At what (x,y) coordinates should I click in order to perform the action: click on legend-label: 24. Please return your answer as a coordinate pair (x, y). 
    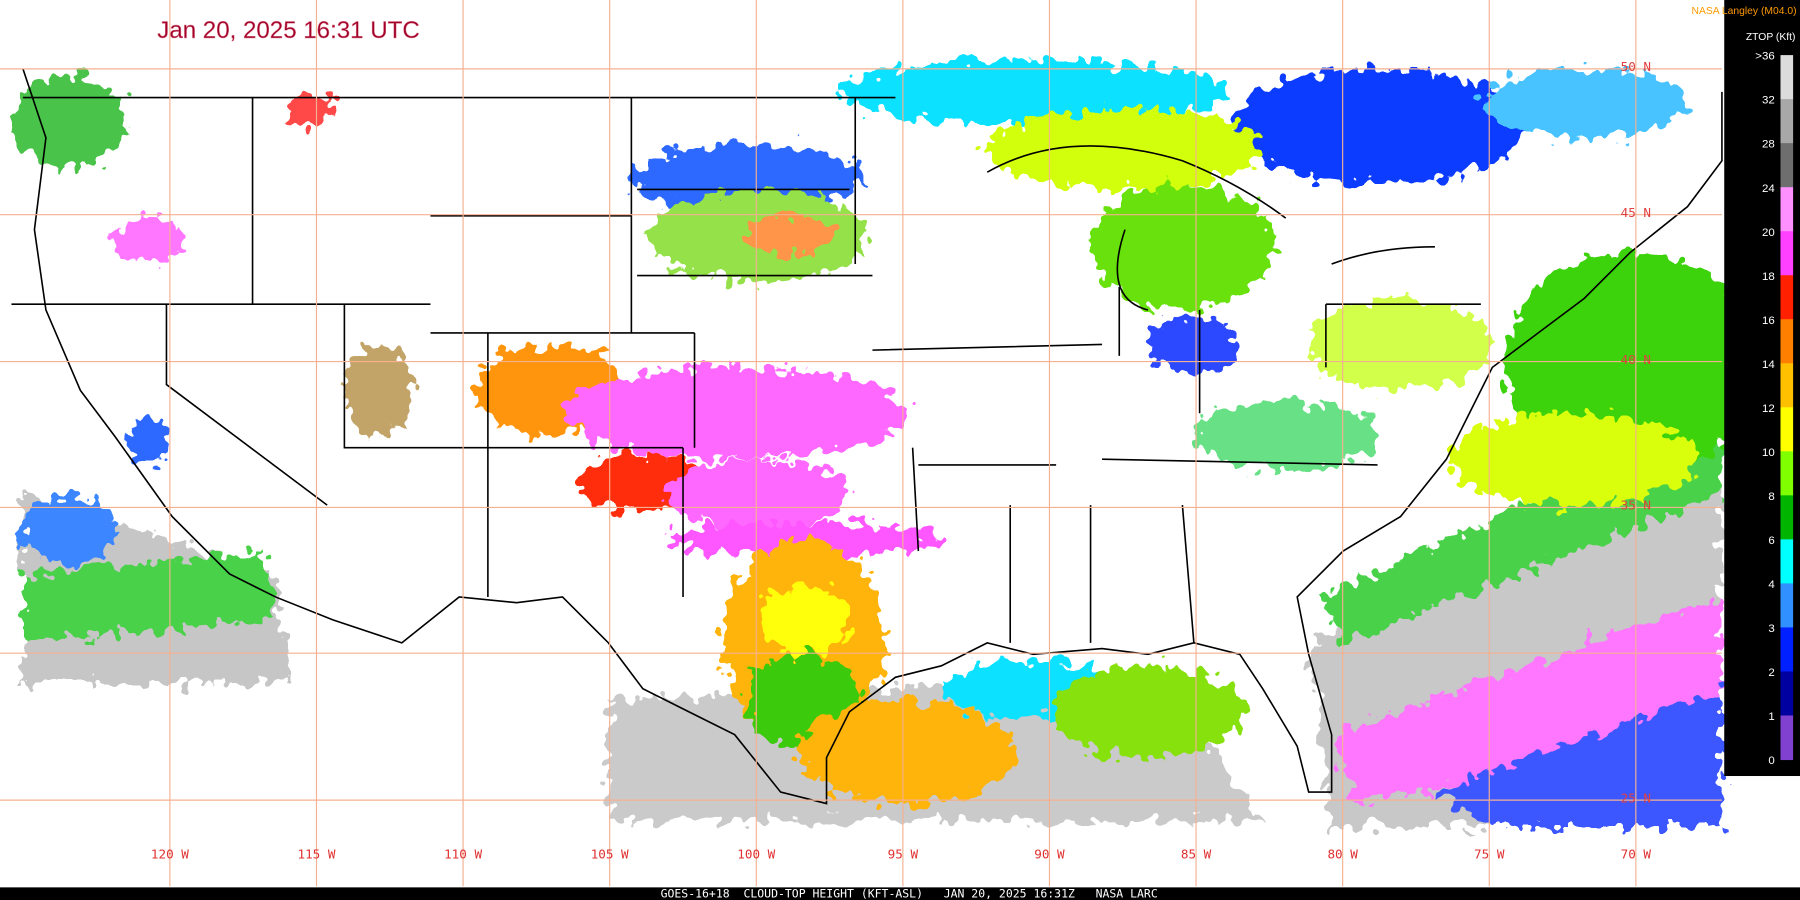
    Looking at the image, I should click on (1768, 189).